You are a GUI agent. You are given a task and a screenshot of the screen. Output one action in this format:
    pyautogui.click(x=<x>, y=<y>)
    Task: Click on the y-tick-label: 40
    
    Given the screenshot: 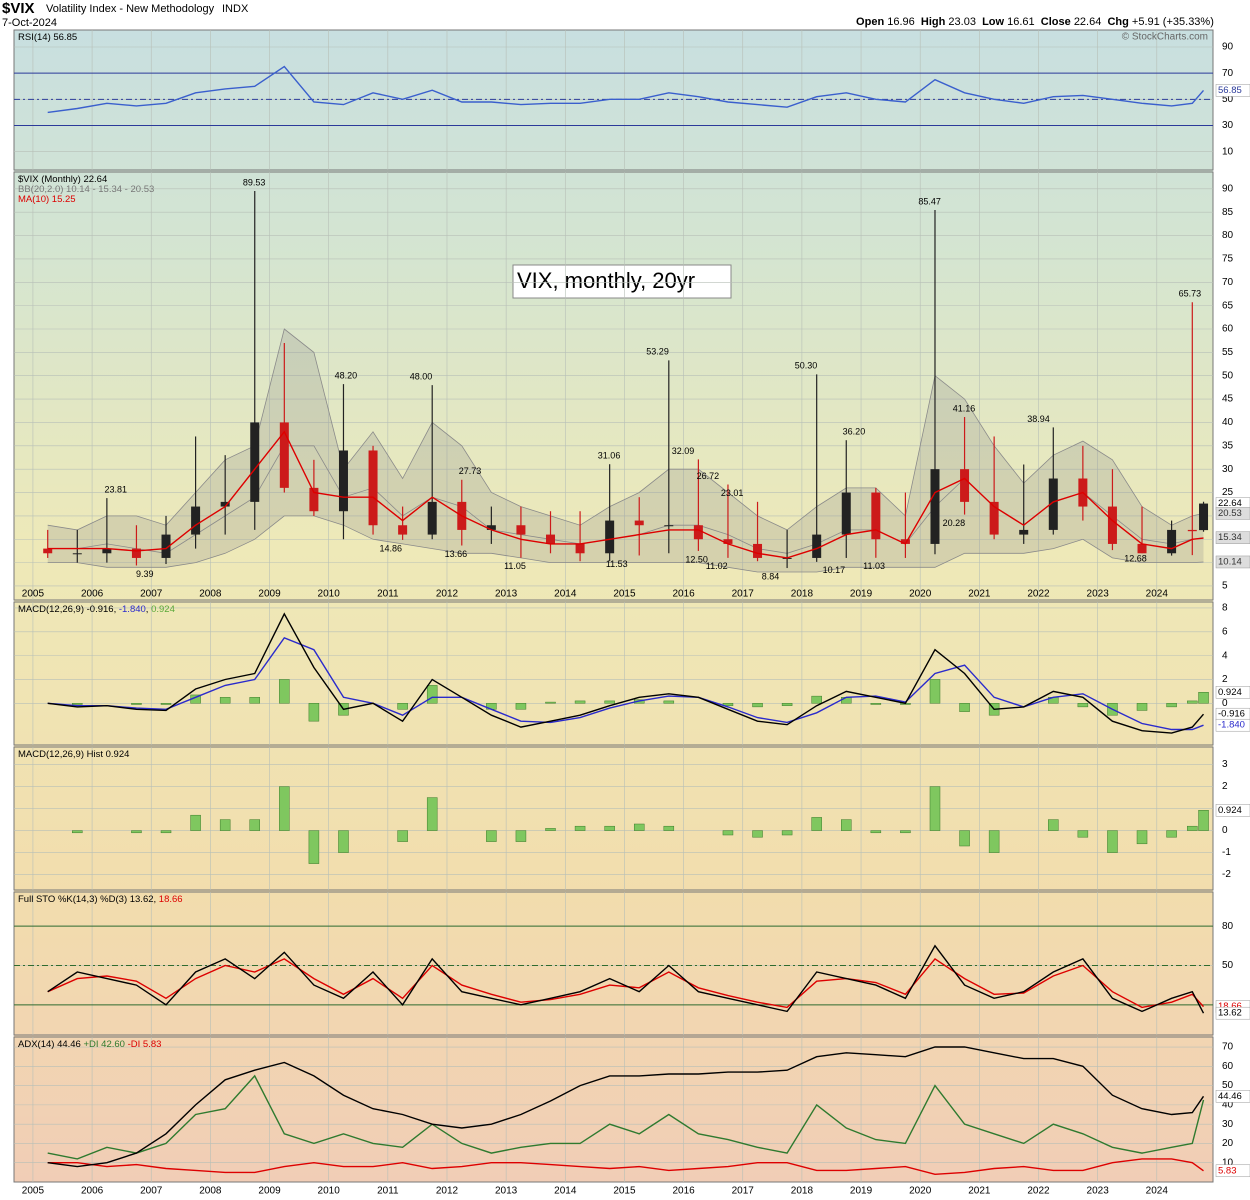 What is the action you would take?
    pyautogui.click(x=1228, y=422)
    